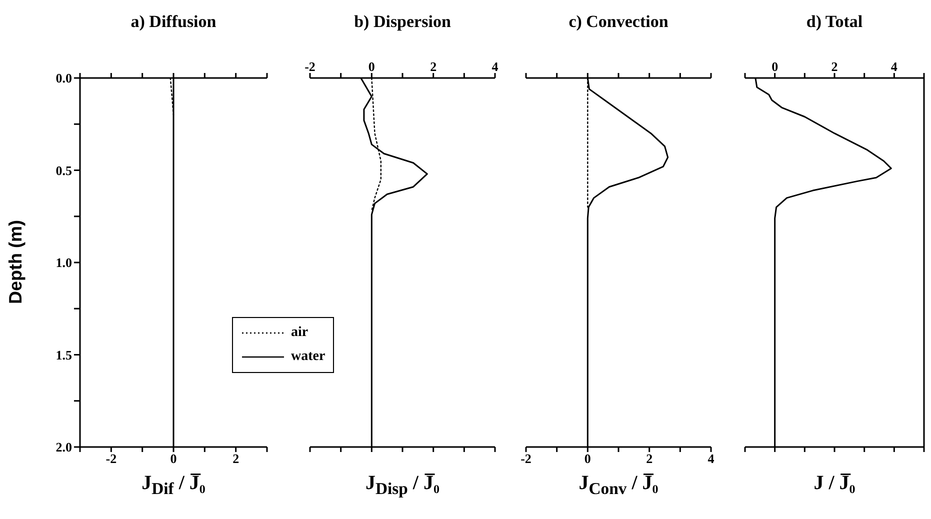 This screenshot has width=931, height=519. What do you see at coordinates (64, 447) in the screenshot?
I see `y-tick-label: 2.0` at bounding box center [64, 447].